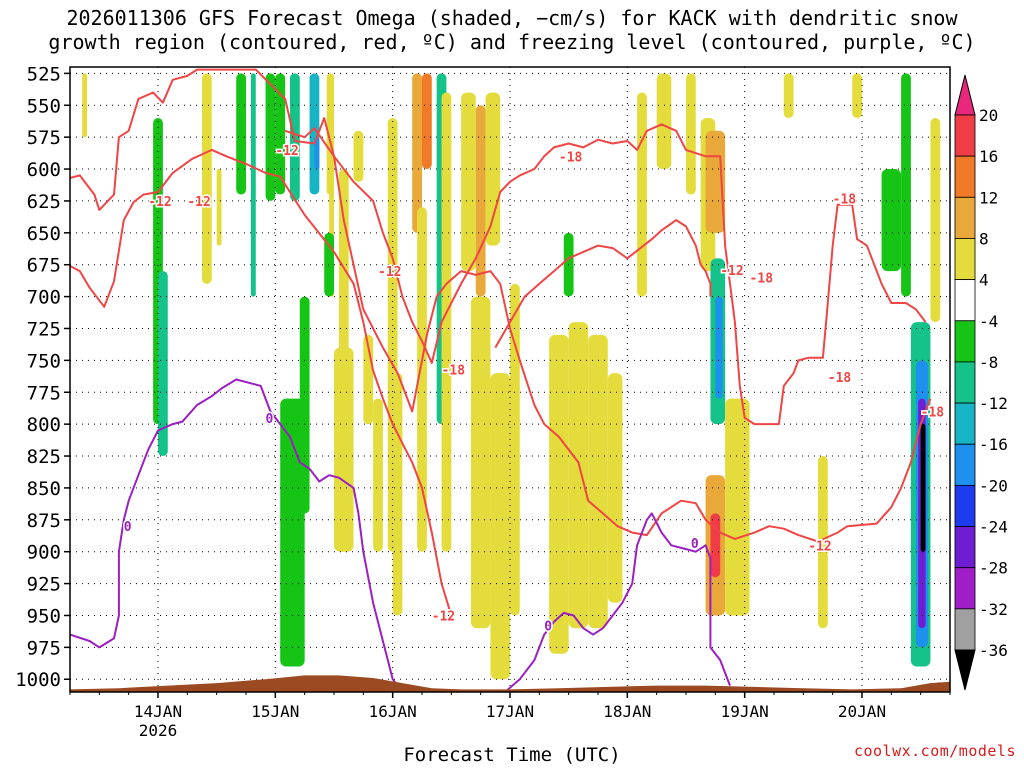  Describe the element at coordinates (862, 711) in the screenshot. I see `x-tick-label: 20JAN` at that location.